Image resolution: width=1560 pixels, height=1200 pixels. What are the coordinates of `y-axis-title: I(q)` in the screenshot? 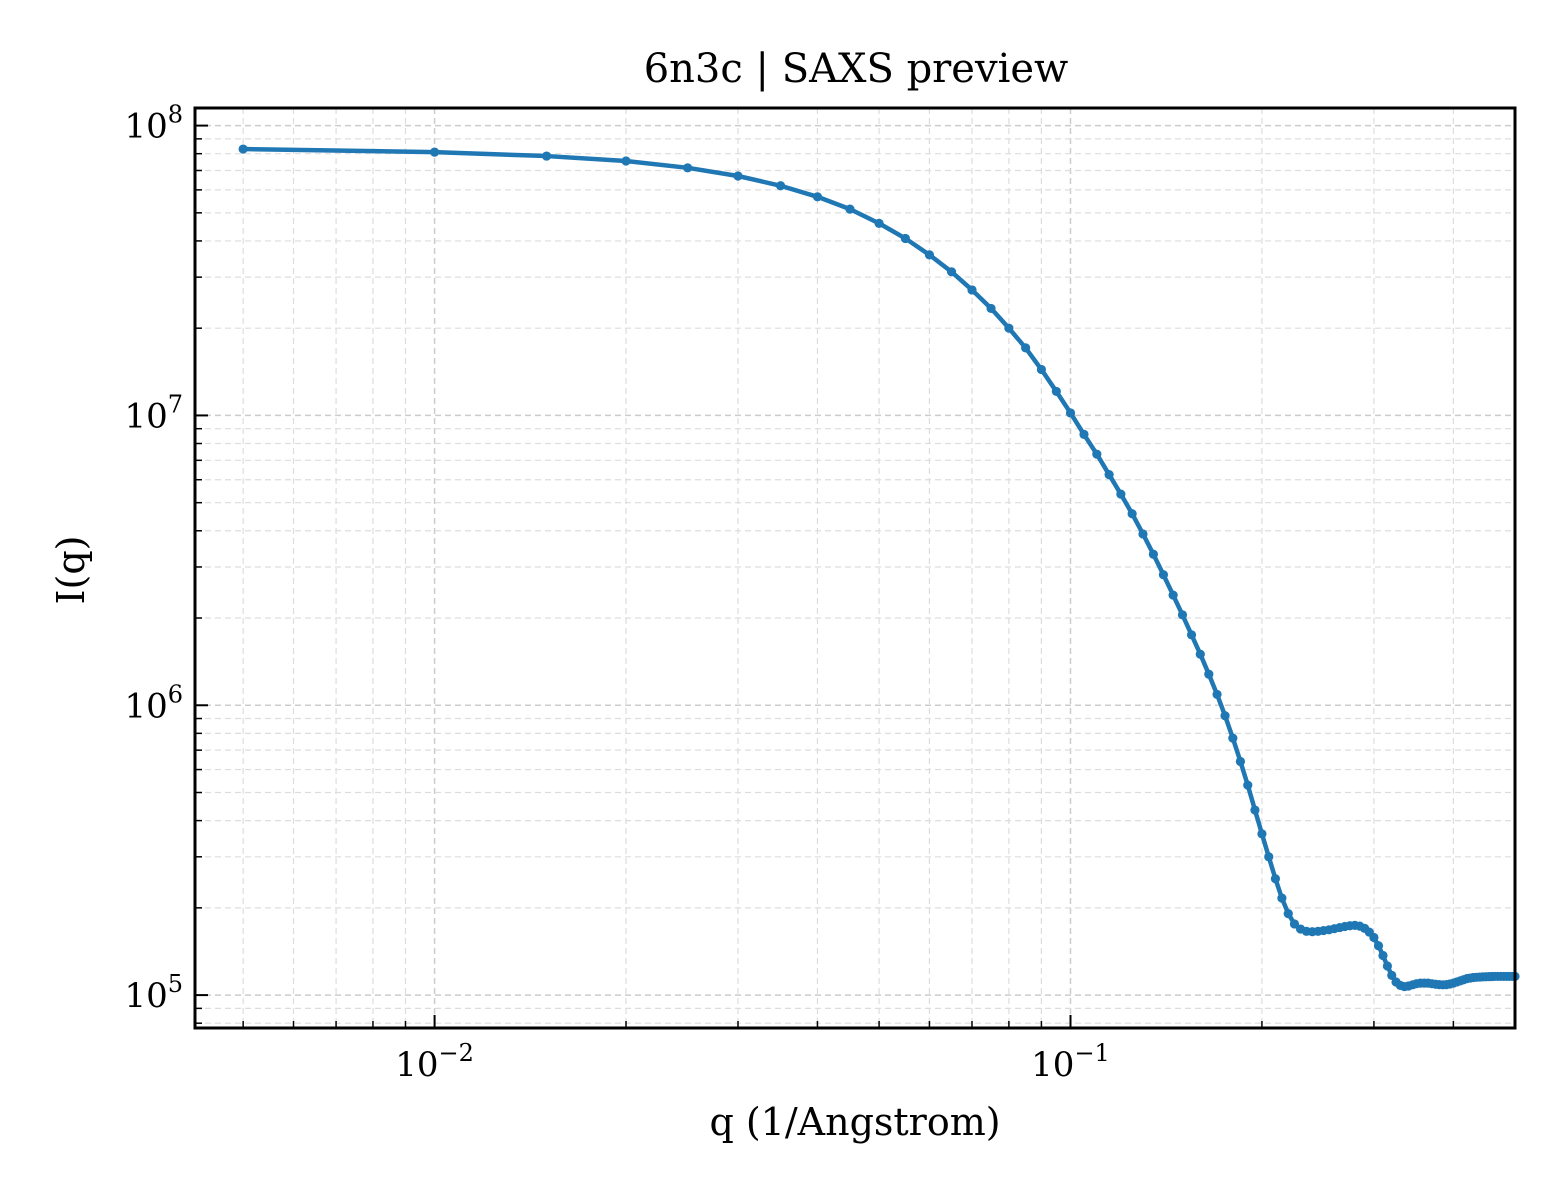 It's located at (71, 570).